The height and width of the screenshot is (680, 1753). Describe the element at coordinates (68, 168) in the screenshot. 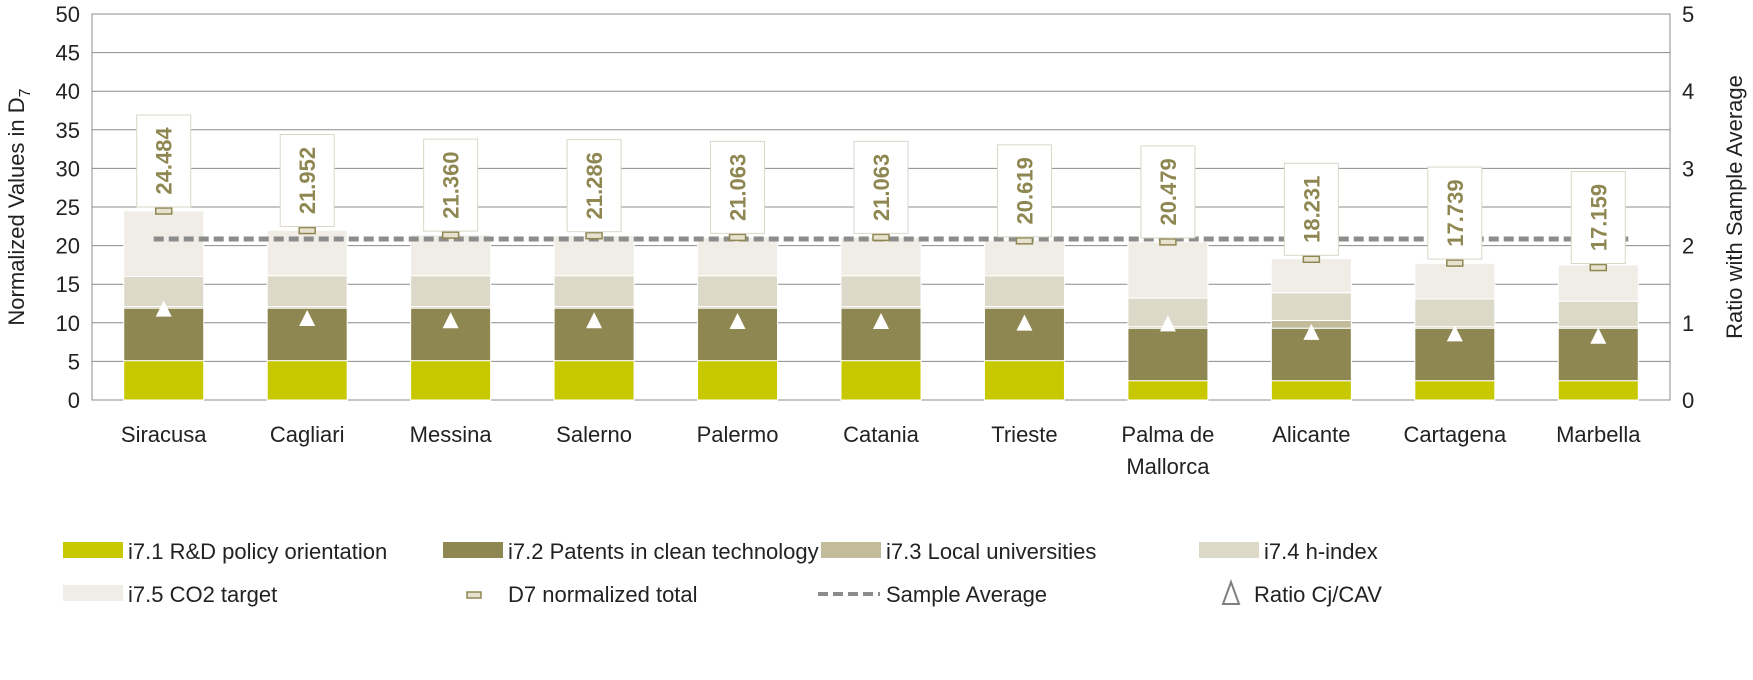

I see `y-tick-label: 30` at that location.